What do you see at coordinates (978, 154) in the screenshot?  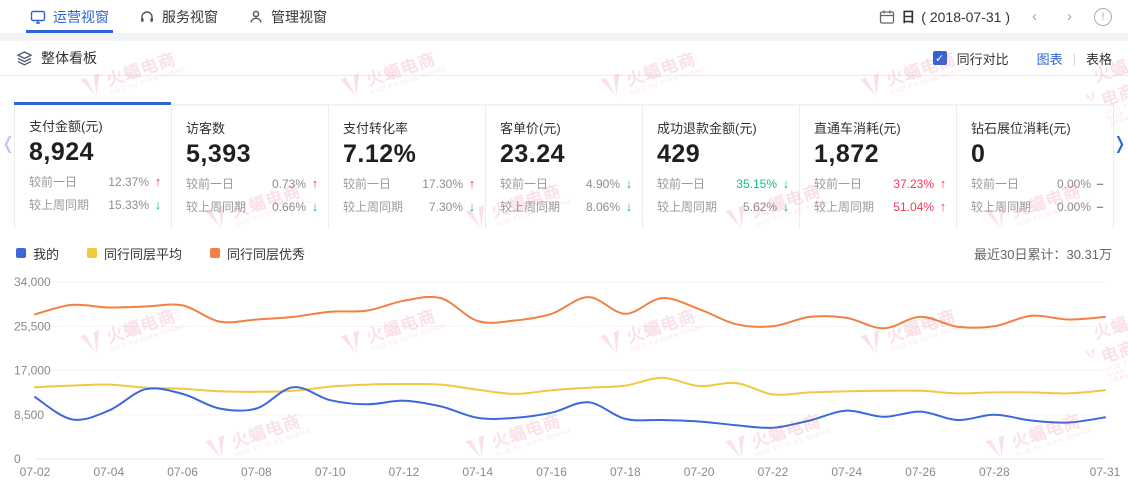 I see `card-value: 0` at bounding box center [978, 154].